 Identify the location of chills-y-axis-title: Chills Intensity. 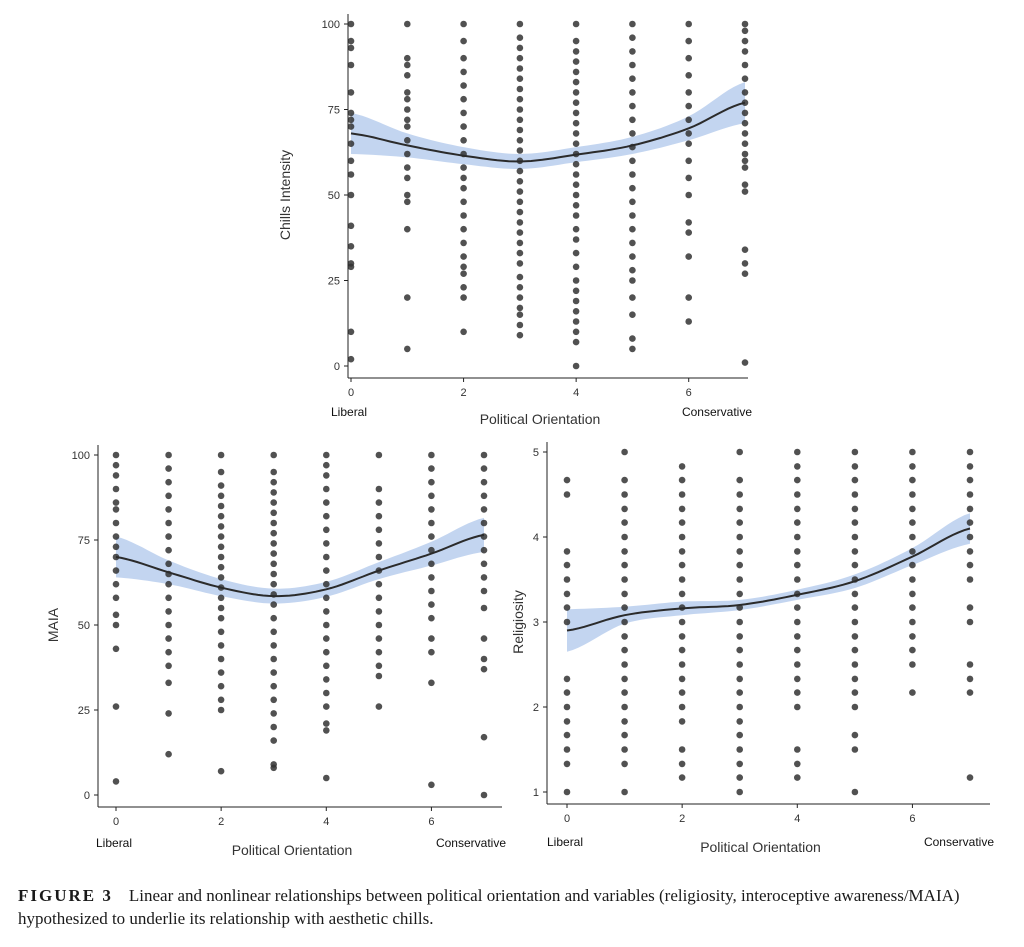
(285, 195).